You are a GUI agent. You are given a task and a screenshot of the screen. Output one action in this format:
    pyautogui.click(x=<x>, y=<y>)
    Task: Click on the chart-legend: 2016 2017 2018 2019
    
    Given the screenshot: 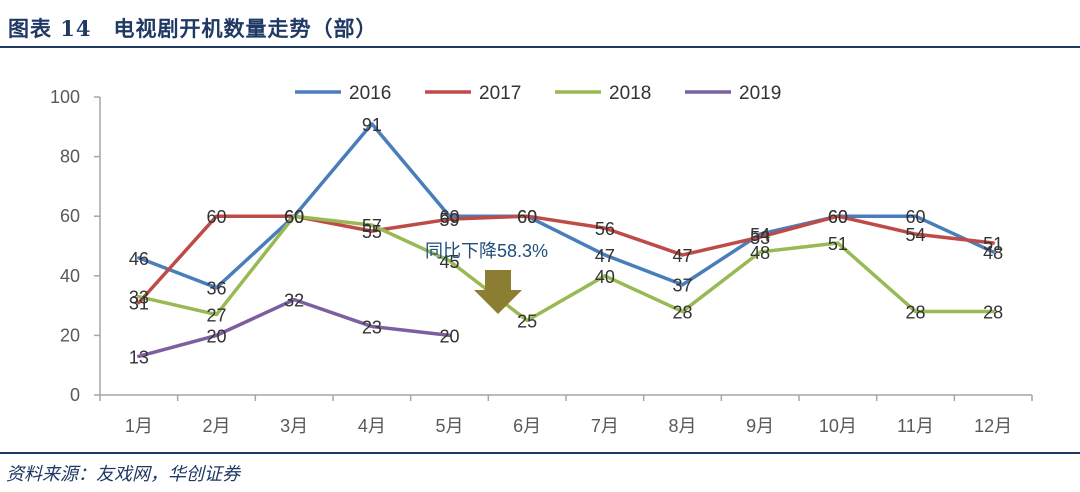 What is the action you would take?
    pyautogui.click(x=538, y=93)
    